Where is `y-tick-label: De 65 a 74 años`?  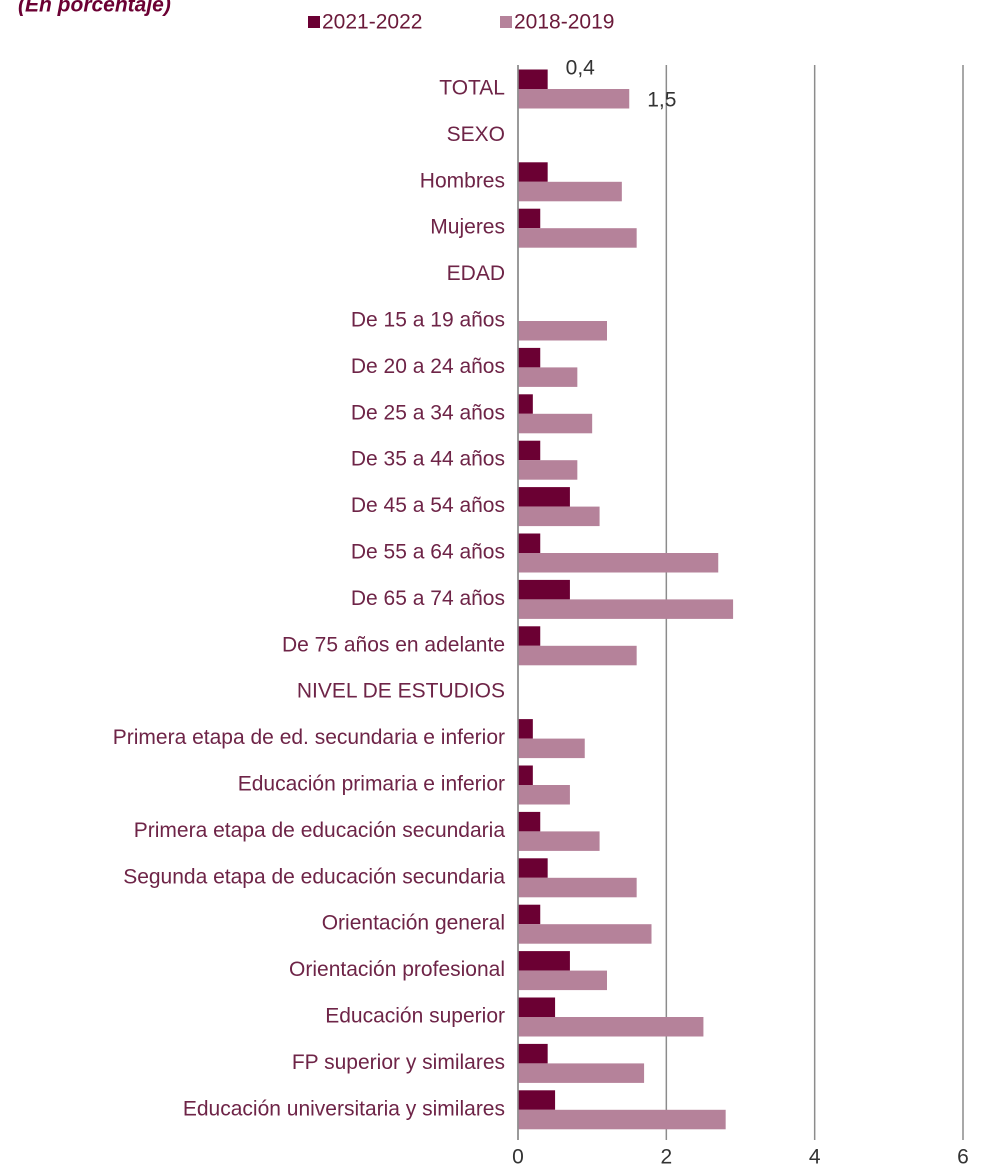
y-tick-label: De 65 a 74 años is located at coordinates (428, 598).